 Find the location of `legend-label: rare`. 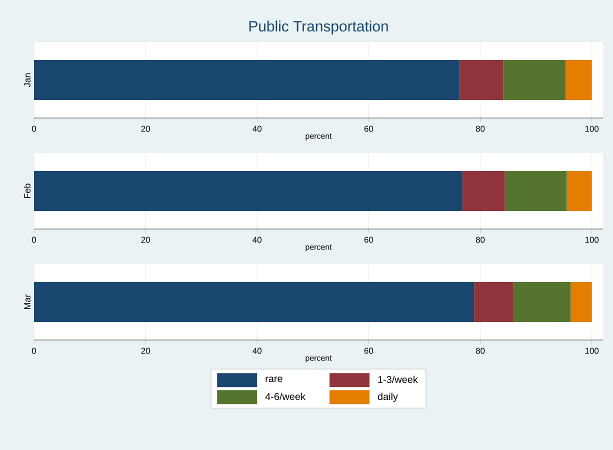

legend-label: rare is located at coordinates (274, 379).